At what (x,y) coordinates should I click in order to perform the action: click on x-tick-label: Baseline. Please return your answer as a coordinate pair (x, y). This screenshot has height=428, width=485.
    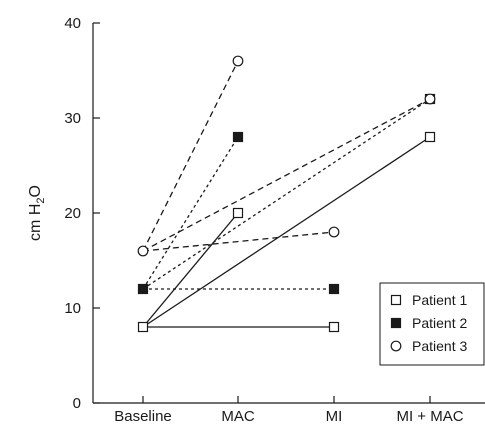
    Looking at the image, I should click on (143, 416).